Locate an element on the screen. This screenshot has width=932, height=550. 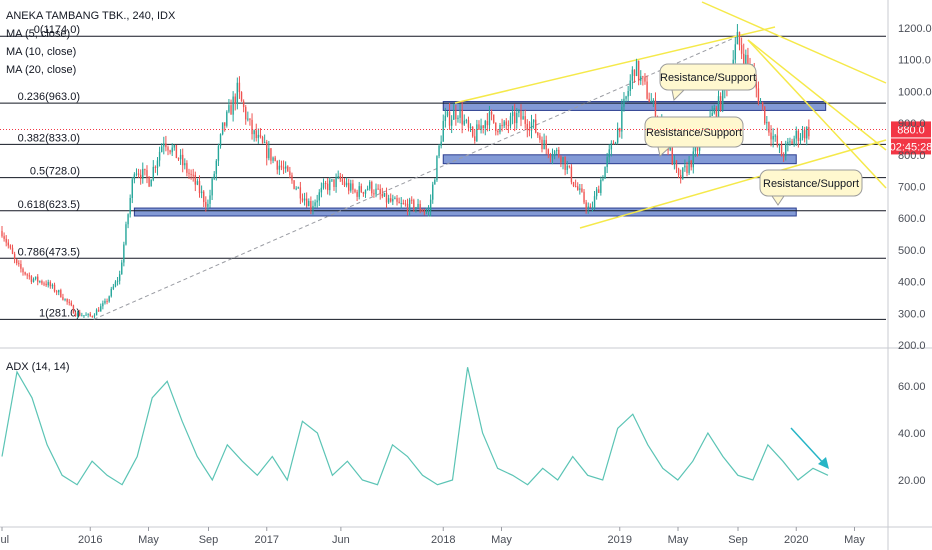
fib-level-label: 0.236(963.0) is located at coordinates (49, 97).